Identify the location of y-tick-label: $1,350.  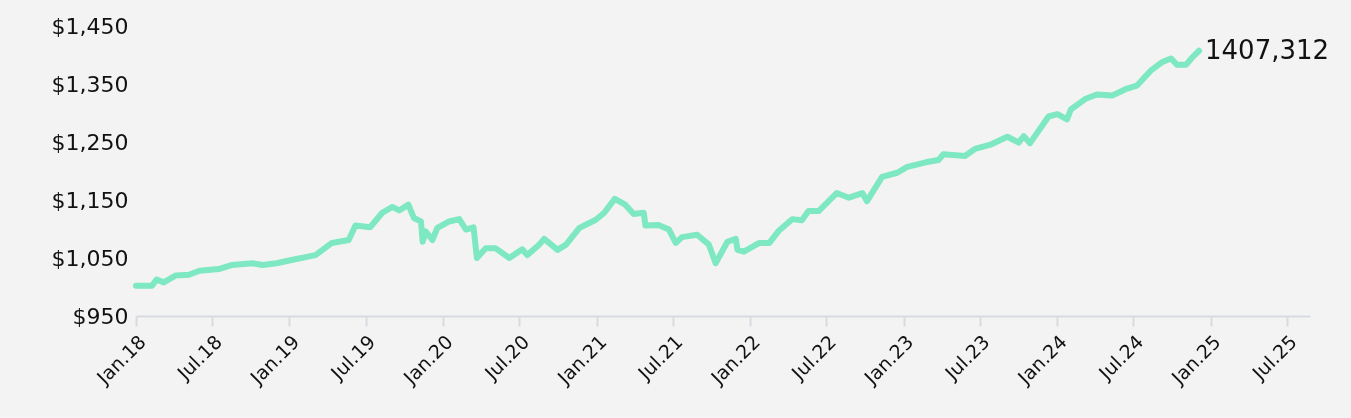
(90, 84).